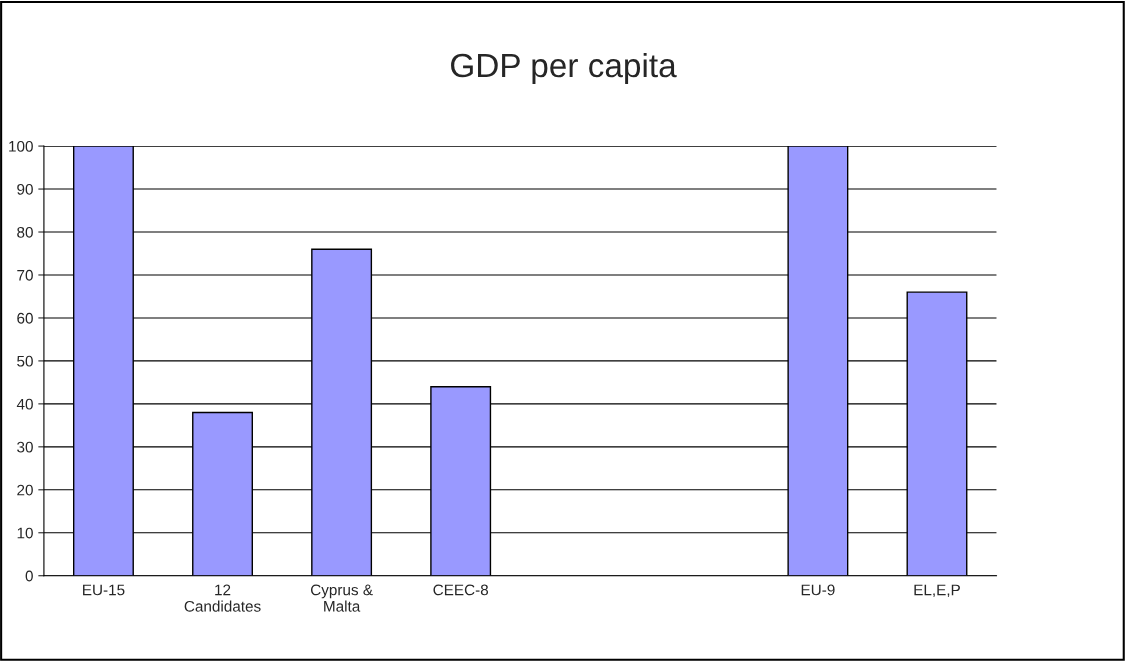 This screenshot has width=1126, height=661. Describe the element at coordinates (222, 598) in the screenshot. I see `x-tick-label: 12 Candidates` at that location.